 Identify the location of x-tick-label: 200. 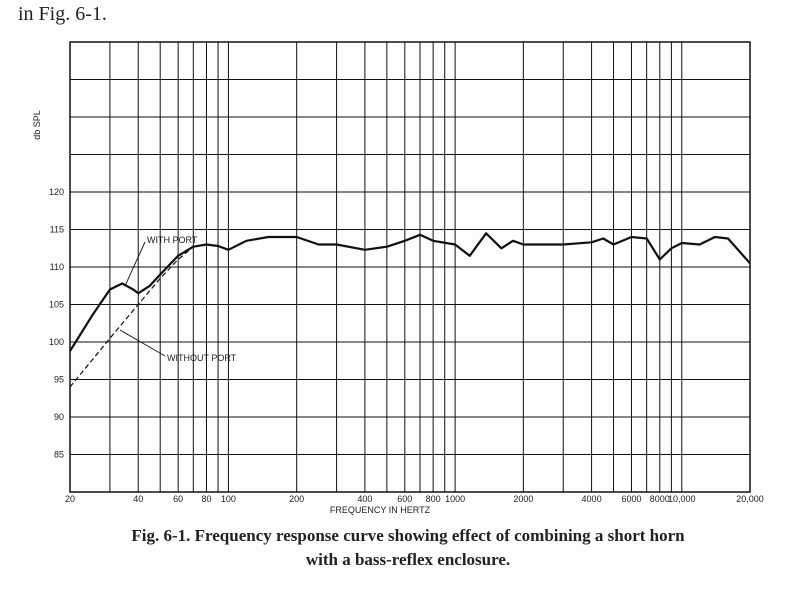
(296, 499).